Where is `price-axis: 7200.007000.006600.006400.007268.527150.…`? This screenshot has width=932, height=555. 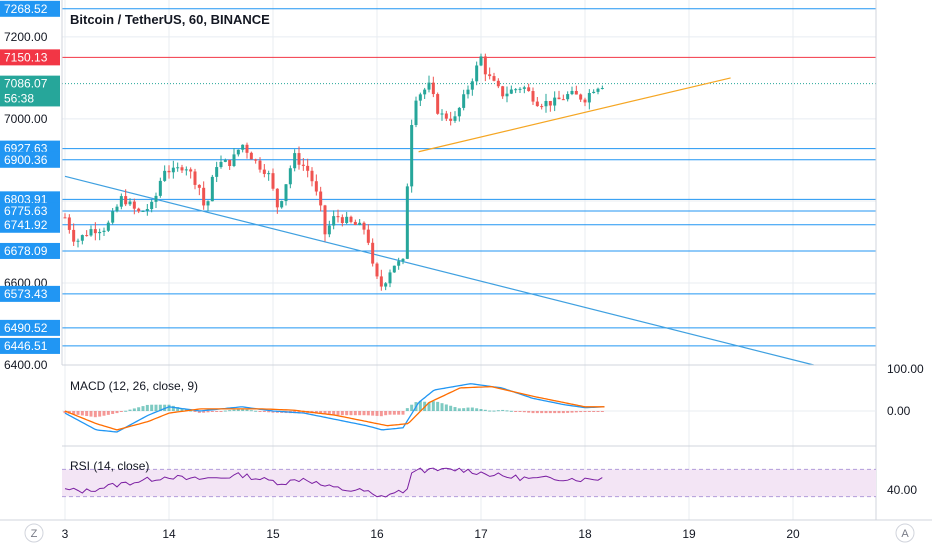 price-axis: 7200.007000.006600.006400.007268.527150.… is located at coordinates (30, 186).